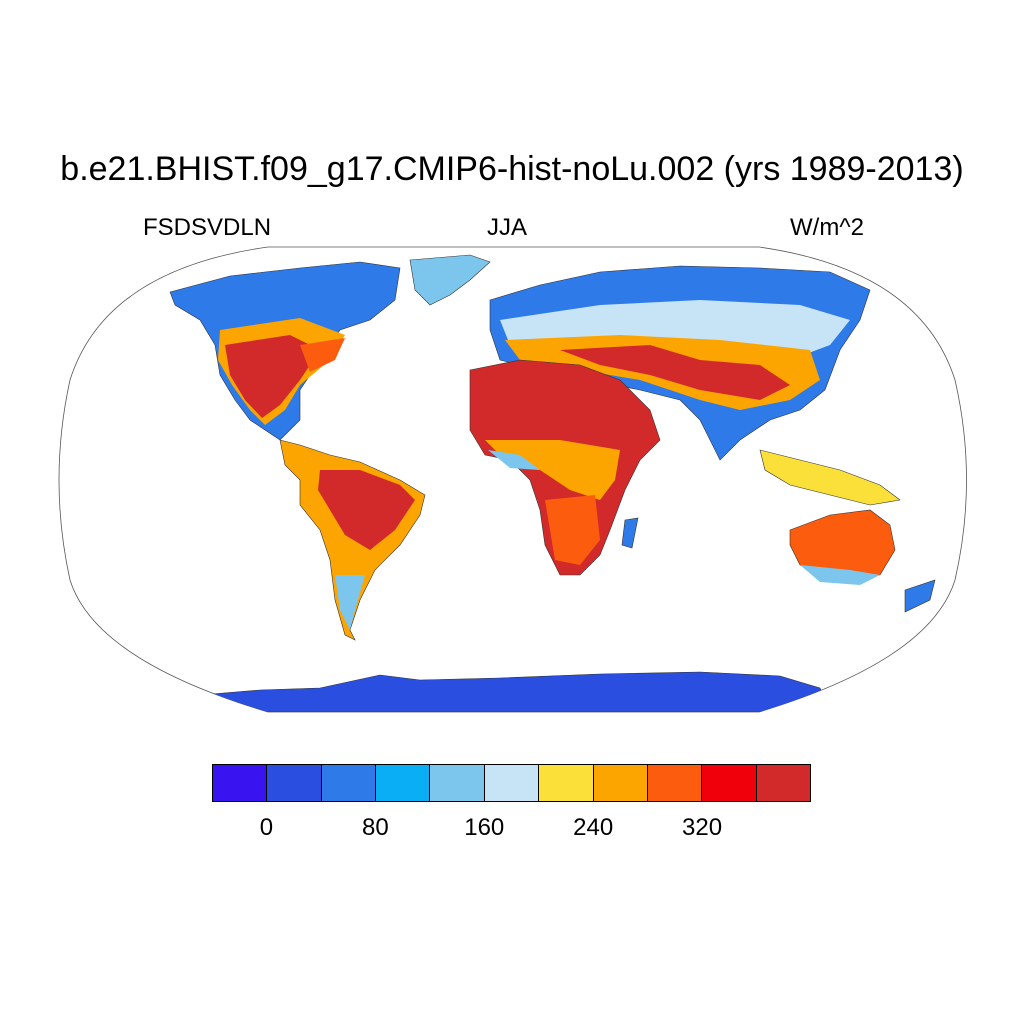 This screenshot has width=1024, height=1024. What do you see at coordinates (515, 691) in the screenshot?
I see `antarctica` at bounding box center [515, 691].